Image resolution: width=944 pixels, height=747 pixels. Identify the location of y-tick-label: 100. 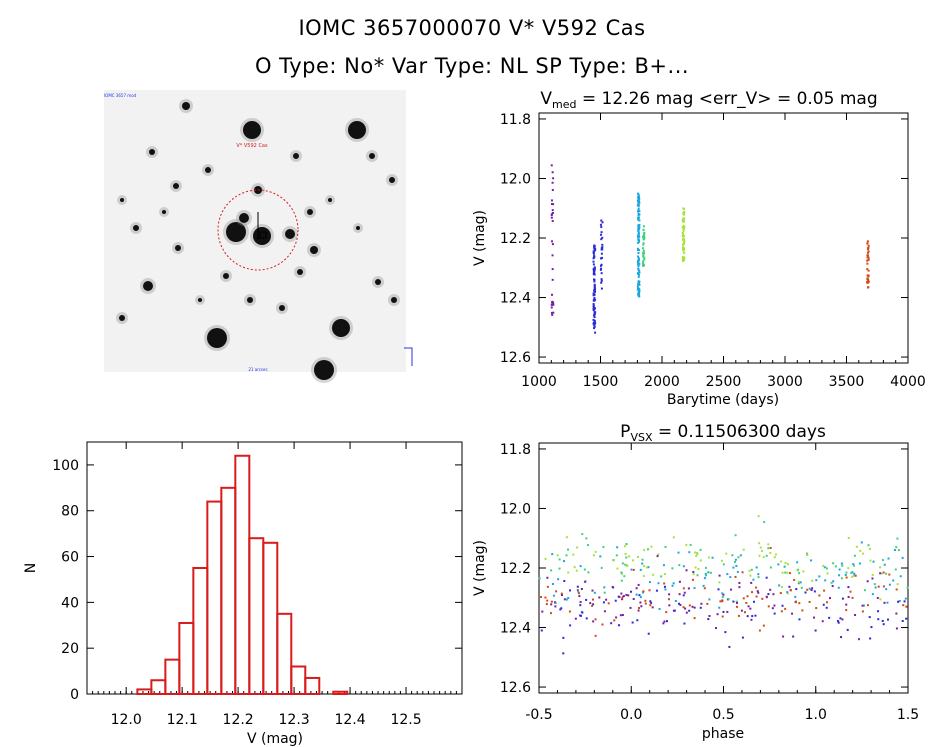
(65, 466).